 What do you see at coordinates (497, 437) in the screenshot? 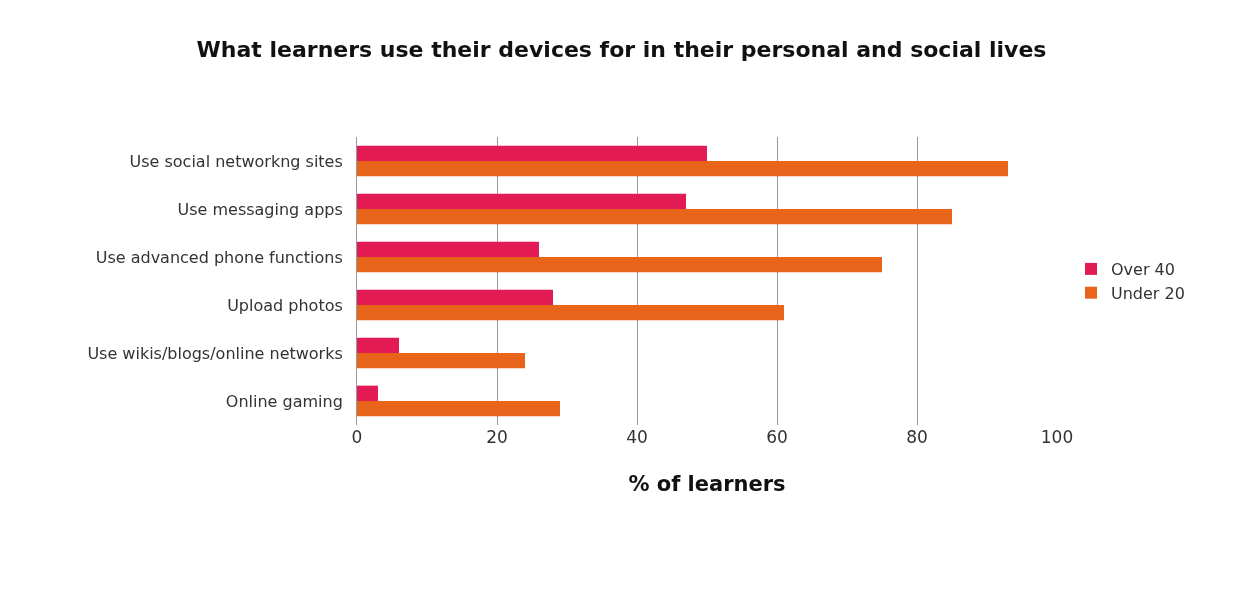
I see `x-tick-label: 20` at bounding box center [497, 437].